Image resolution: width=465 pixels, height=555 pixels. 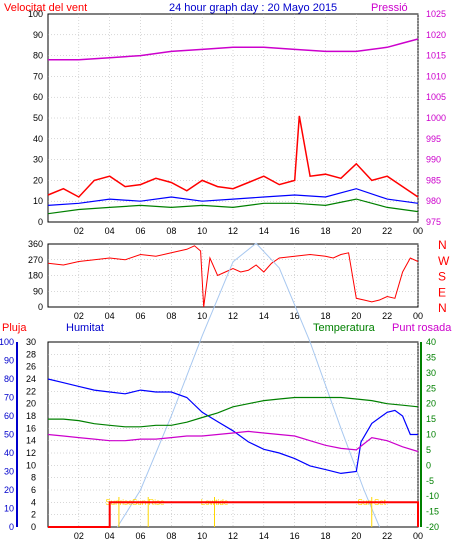 What do you see at coordinates (431, 419) in the screenshot?
I see `temperature-y-tick-label: 15` at bounding box center [431, 419].